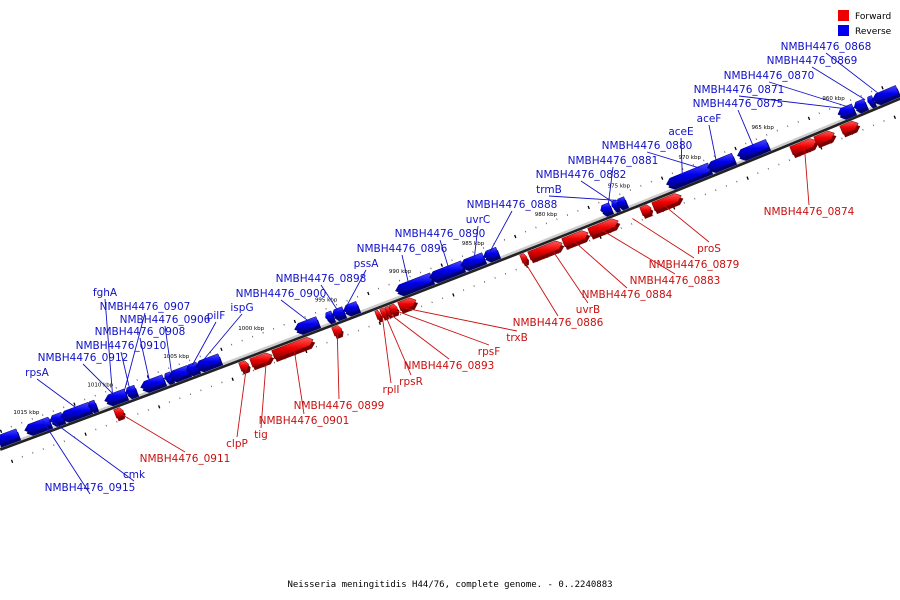  I want to click on gene-label-nmbh4476-0888: NMBH4476_0888, so click(512, 205).